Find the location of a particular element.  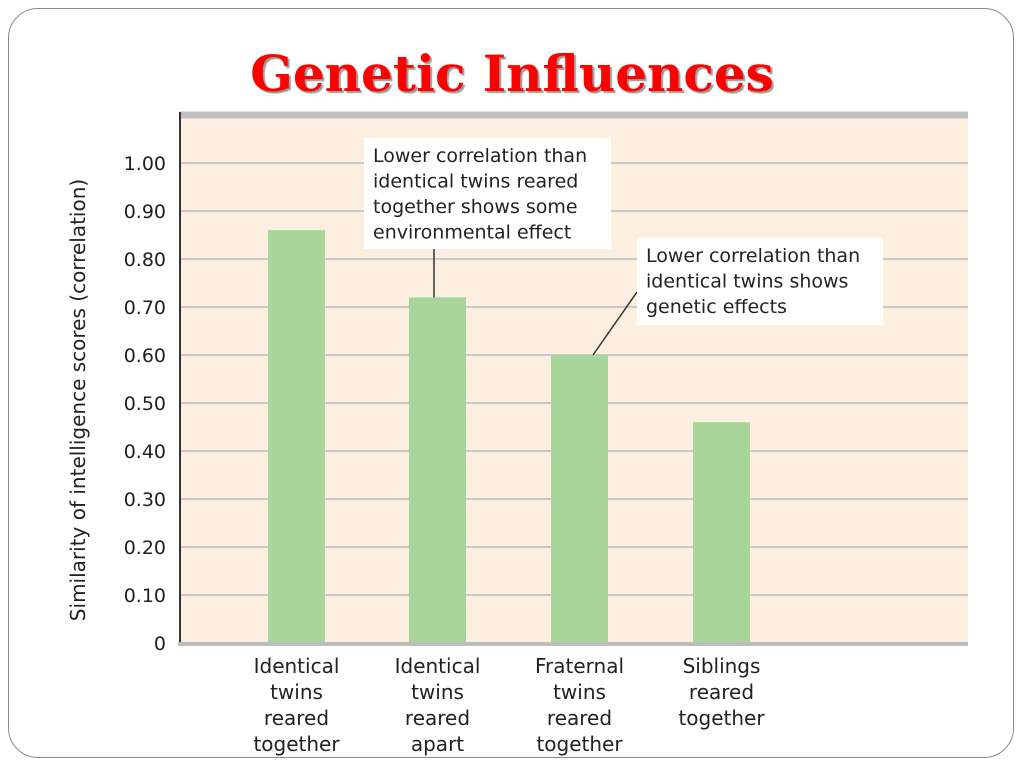

callout-text: genetic effects is located at coordinates (716, 307).